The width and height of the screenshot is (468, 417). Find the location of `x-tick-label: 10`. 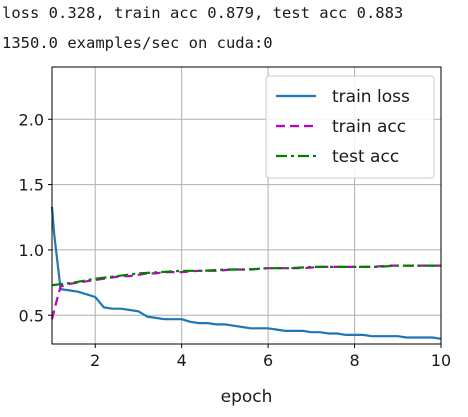

x-tick-label: 10 is located at coordinates (441, 360).